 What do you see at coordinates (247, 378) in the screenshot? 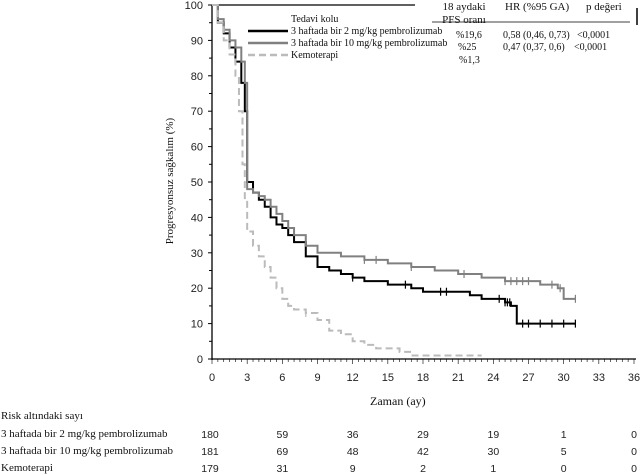
I see `x-tick-label: 3` at bounding box center [247, 378].